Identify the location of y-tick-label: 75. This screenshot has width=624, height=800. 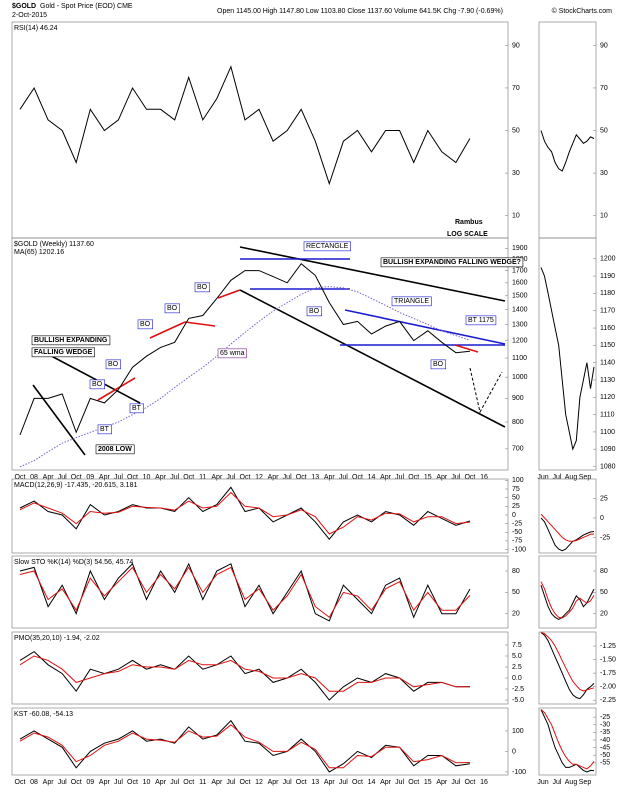
(516, 489).